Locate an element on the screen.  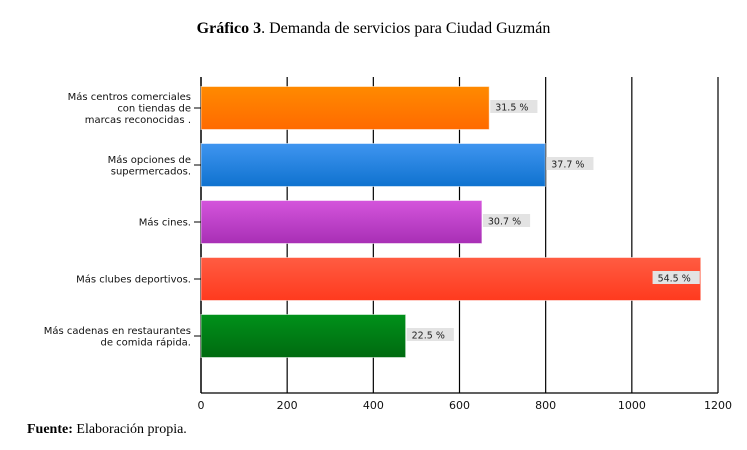
category-label: Más centros comerciales is located at coordinates (129, 97).